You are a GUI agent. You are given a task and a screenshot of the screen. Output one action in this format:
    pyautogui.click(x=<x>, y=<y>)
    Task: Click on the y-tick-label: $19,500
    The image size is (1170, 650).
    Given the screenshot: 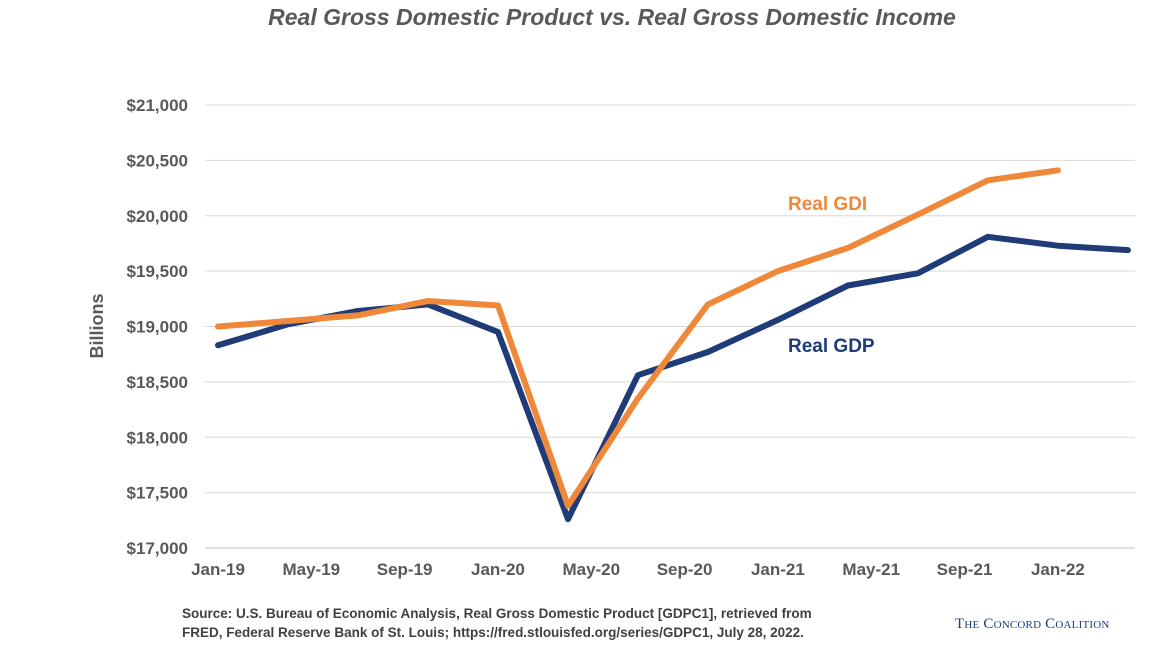 What is the action you would take?
    pyautogui.click(x=157, y=271)
    